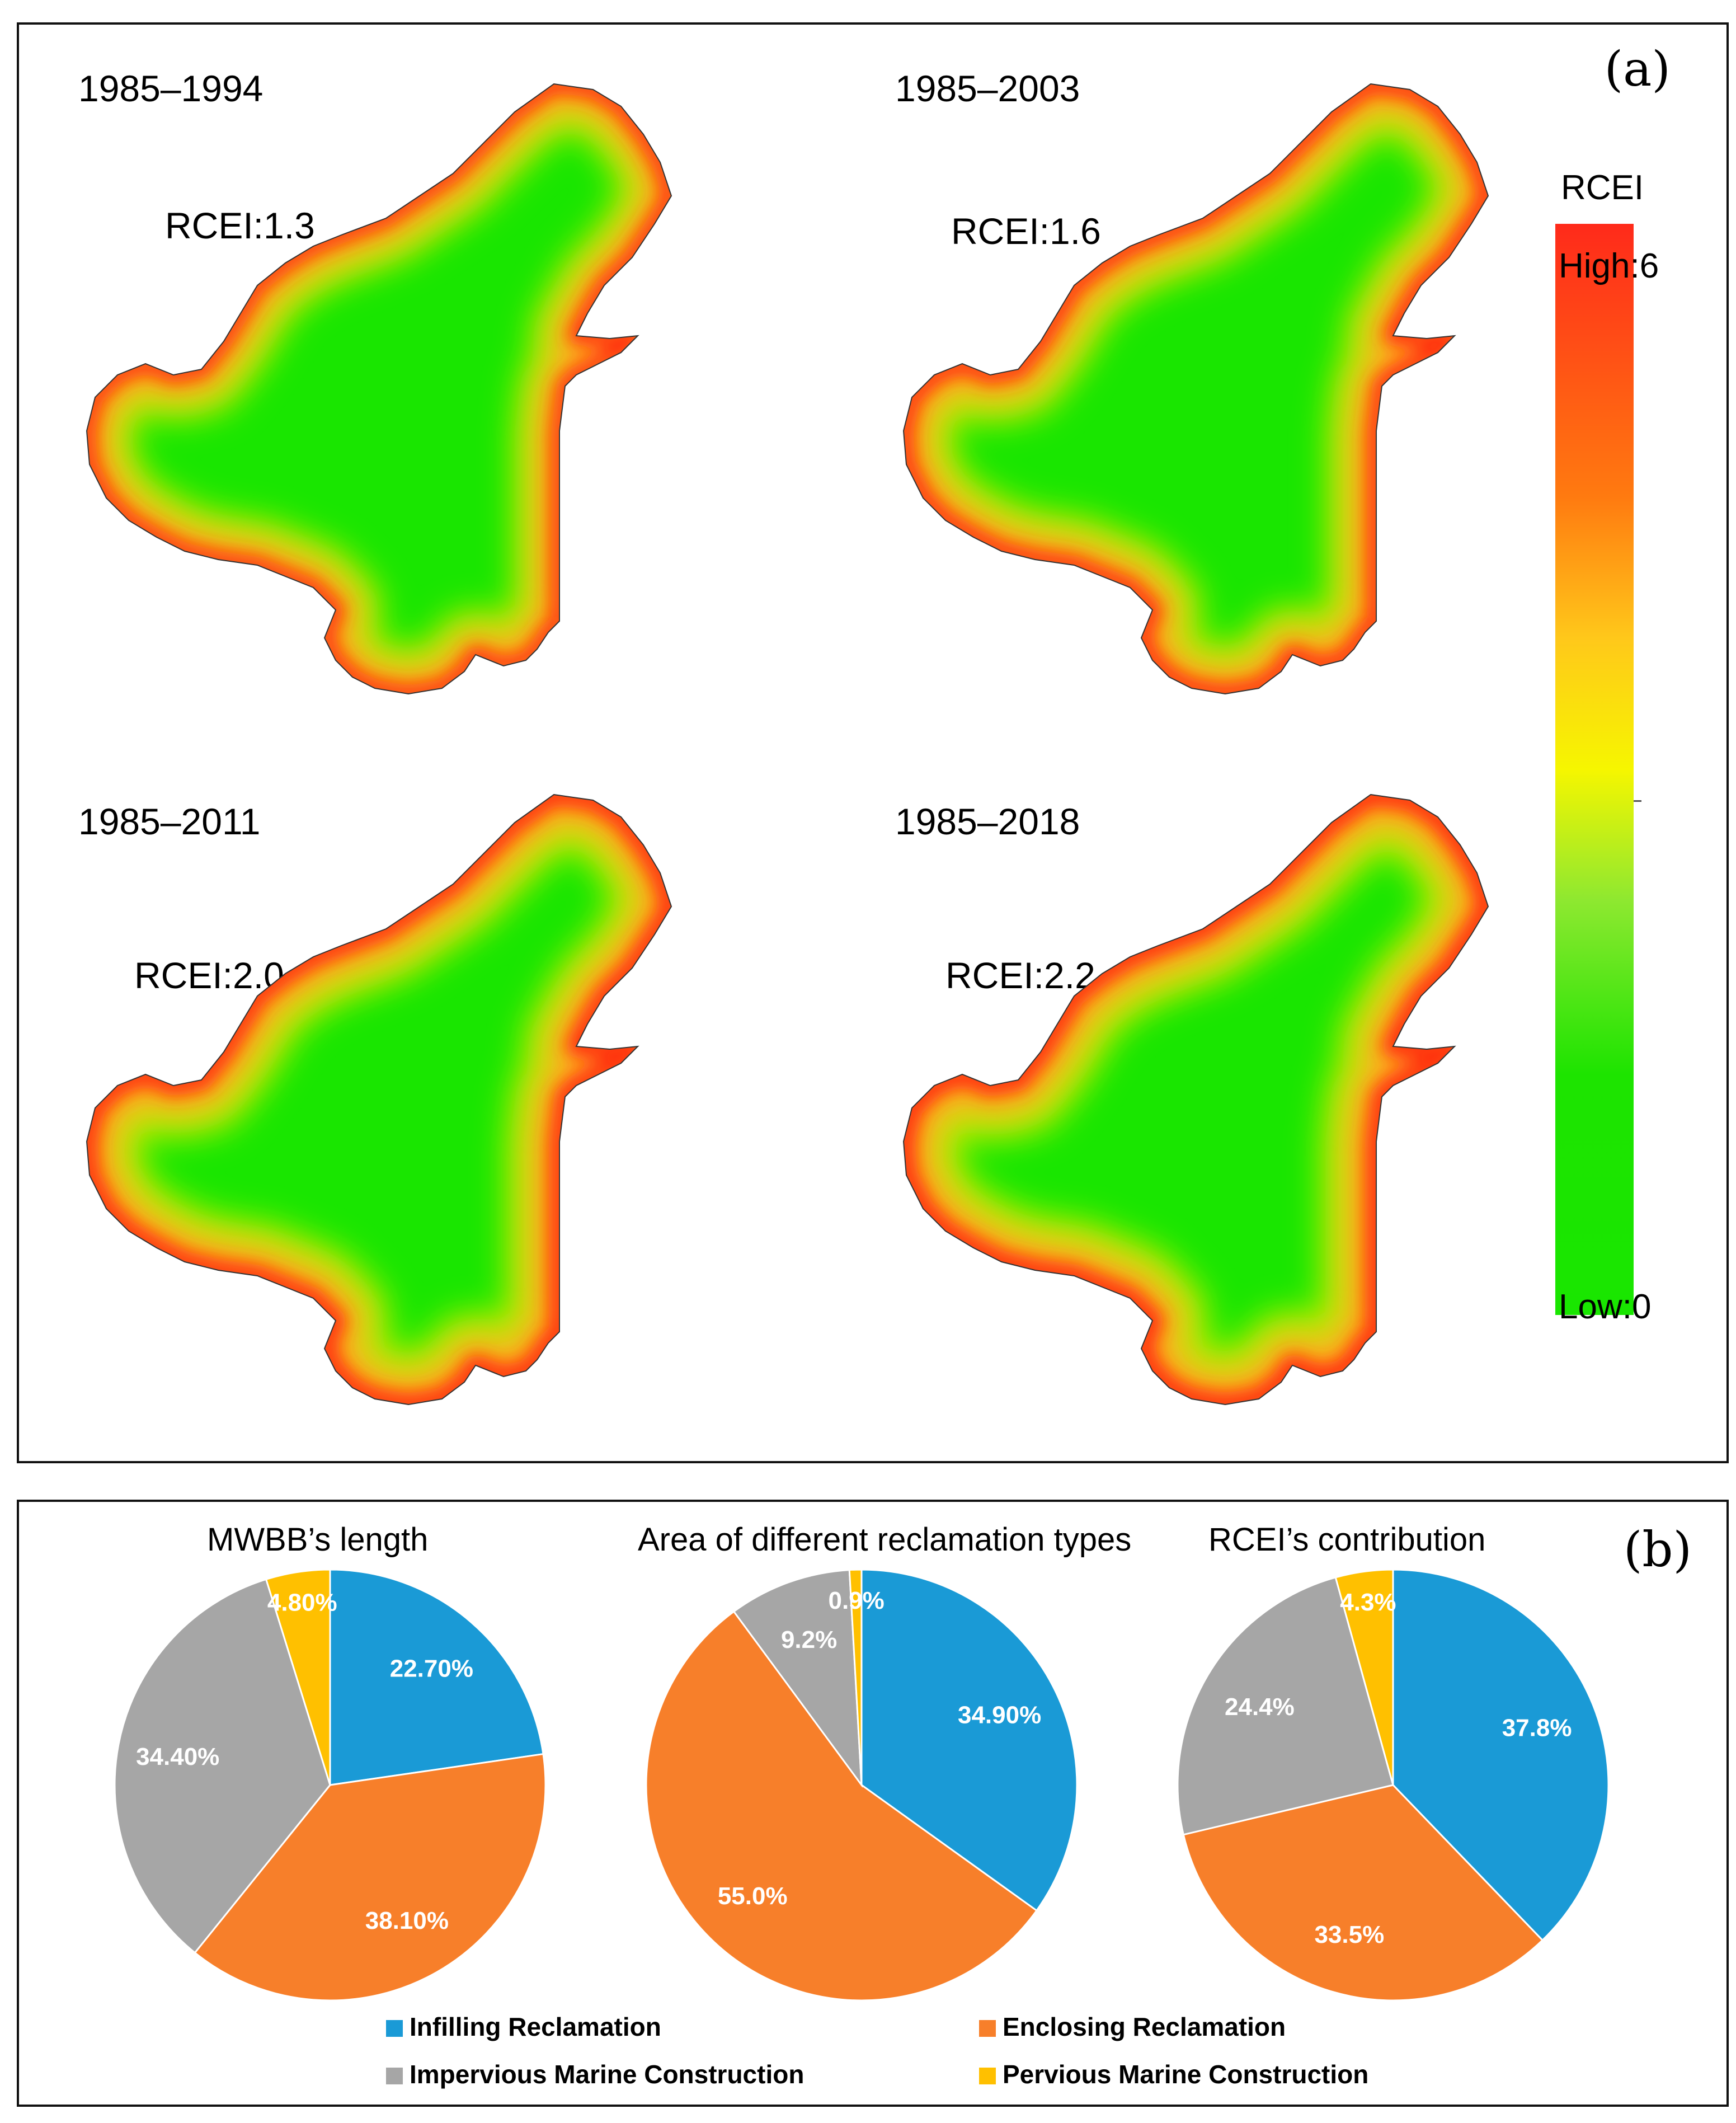 The height and width of the screenshot is (2123, 1736). Describe the element at coordinates (535, 2026) in the screenshot. I see `legend-label-infilling: Infilling Reclamation` at that location.